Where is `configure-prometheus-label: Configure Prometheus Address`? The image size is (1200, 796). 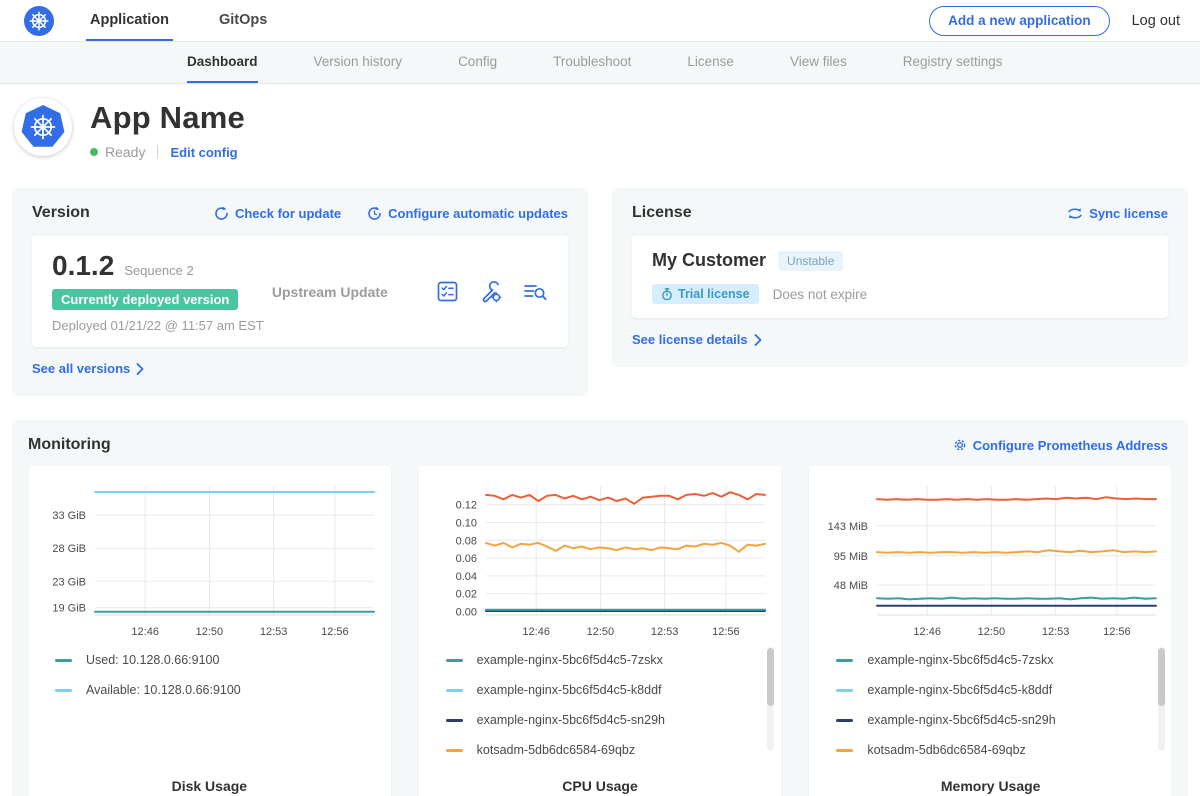
configure-prometheus-label: Configure Prometheus Address is located at coordinates (1070, 445).